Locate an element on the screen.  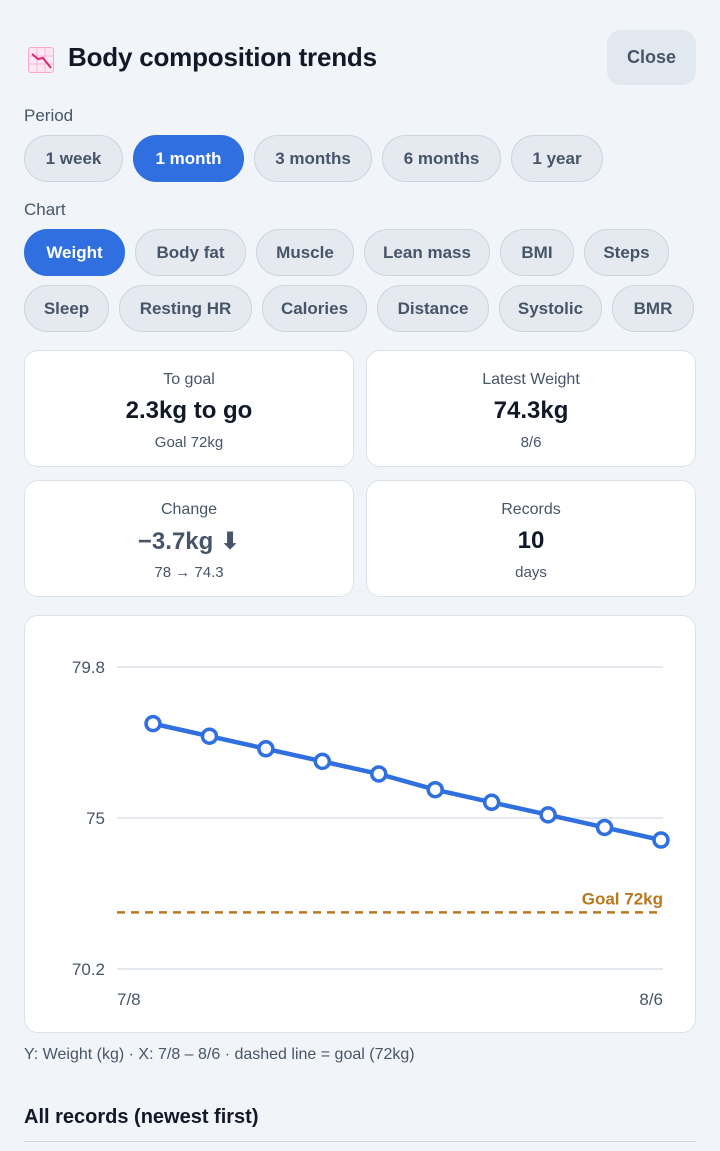
x-tick-label: 8/6 is located at coordinates (651, 999).